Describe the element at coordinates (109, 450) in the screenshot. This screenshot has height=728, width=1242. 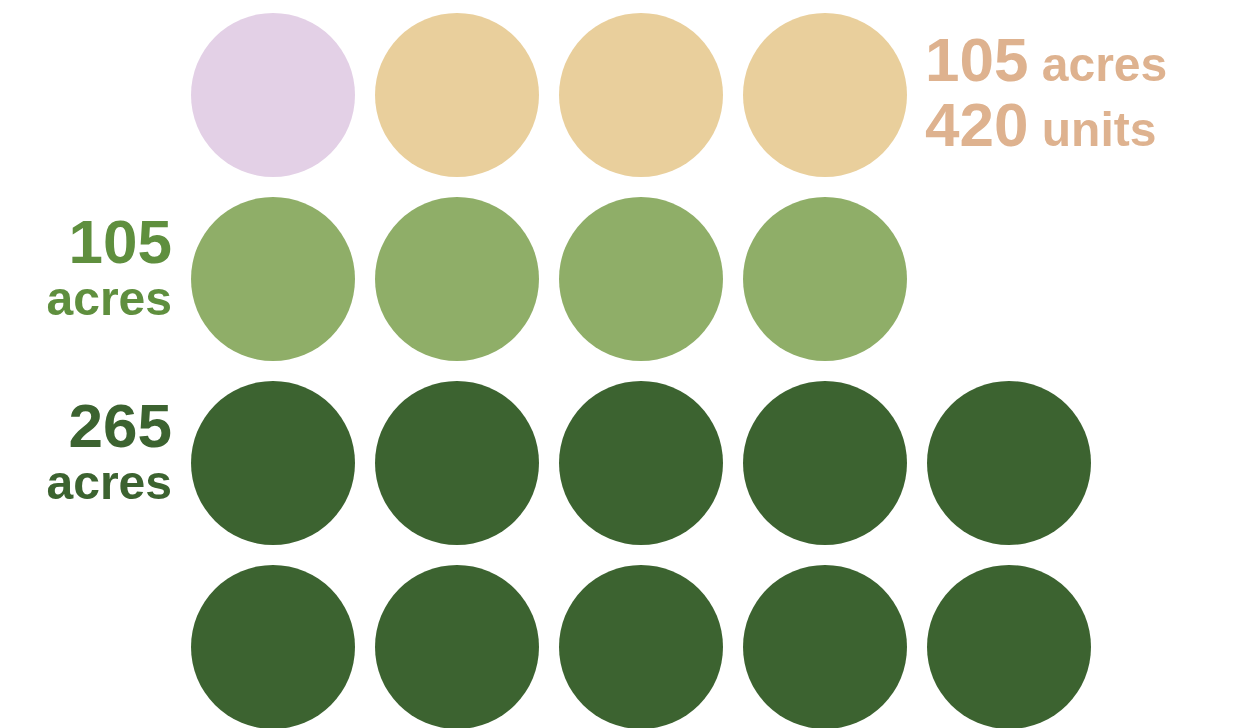
I see `data-label: 265 acres` at that location.